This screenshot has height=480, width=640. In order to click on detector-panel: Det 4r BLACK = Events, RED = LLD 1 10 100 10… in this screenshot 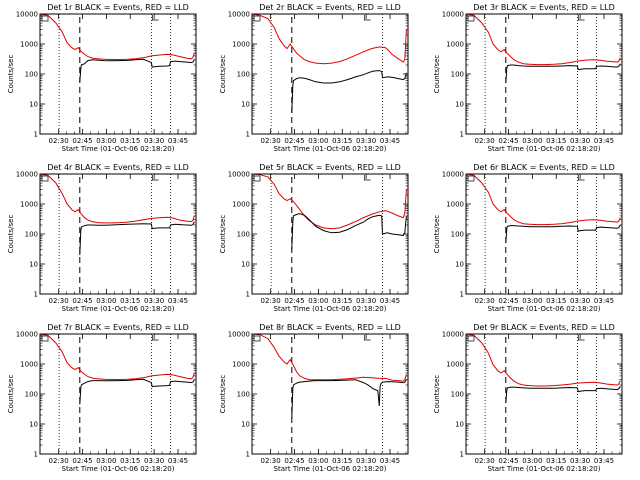, I will do `click(102, 238)`.